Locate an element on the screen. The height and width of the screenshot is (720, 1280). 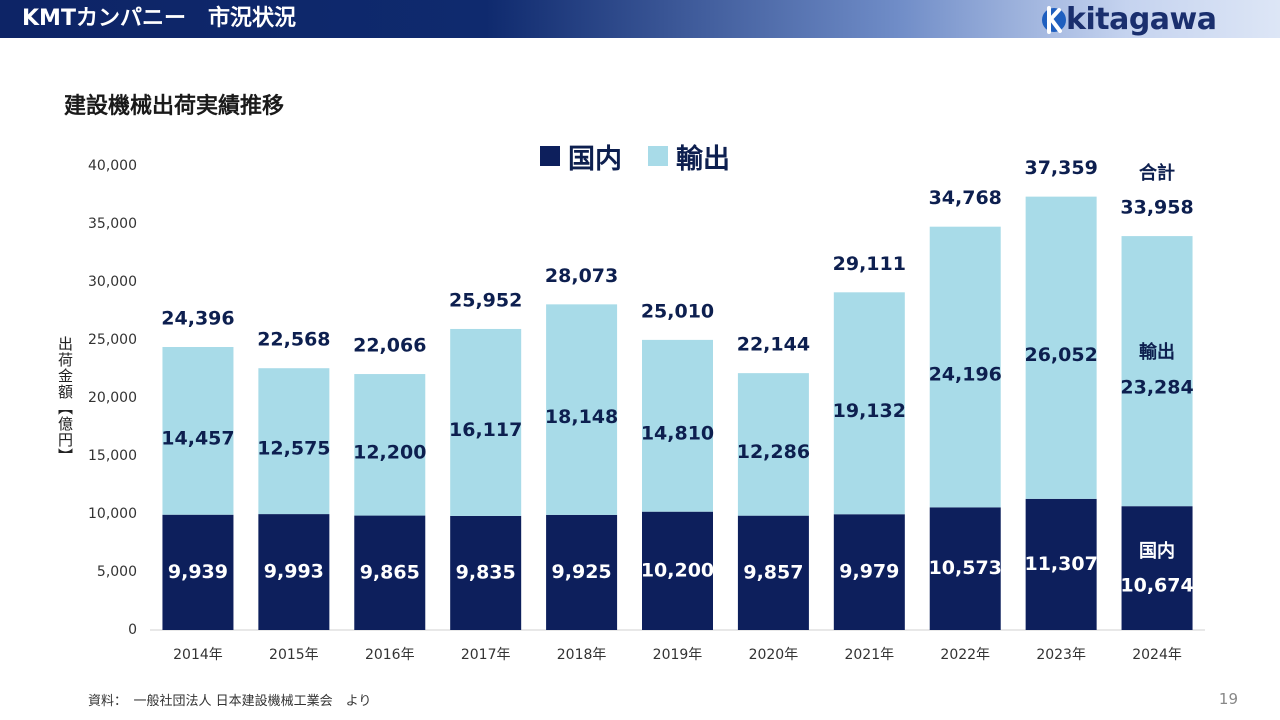
page-number: 19 is located at coordinates (1228, 699).